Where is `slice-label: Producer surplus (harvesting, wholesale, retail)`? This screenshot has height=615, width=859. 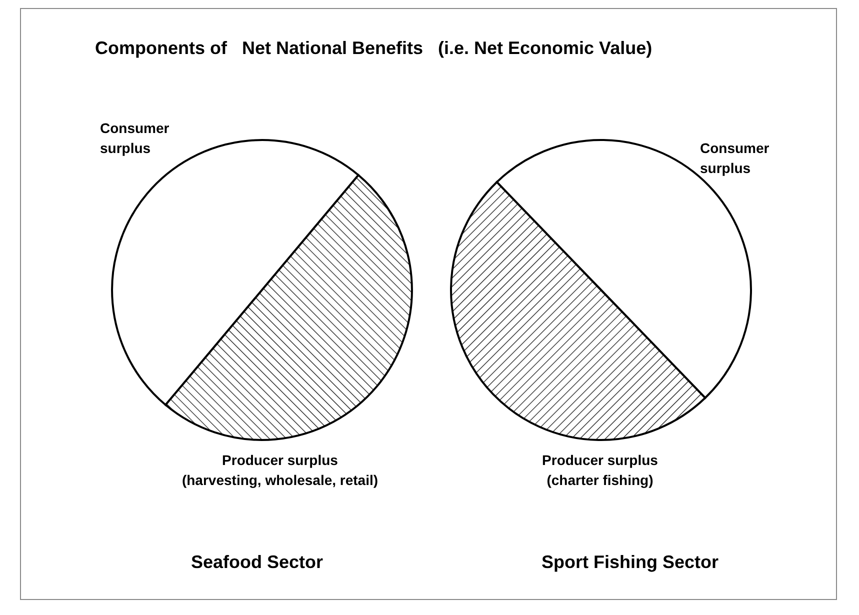 slice-label: Producer surplus (harvesting, wholesale, retail) is located at coordinates (280, 470).